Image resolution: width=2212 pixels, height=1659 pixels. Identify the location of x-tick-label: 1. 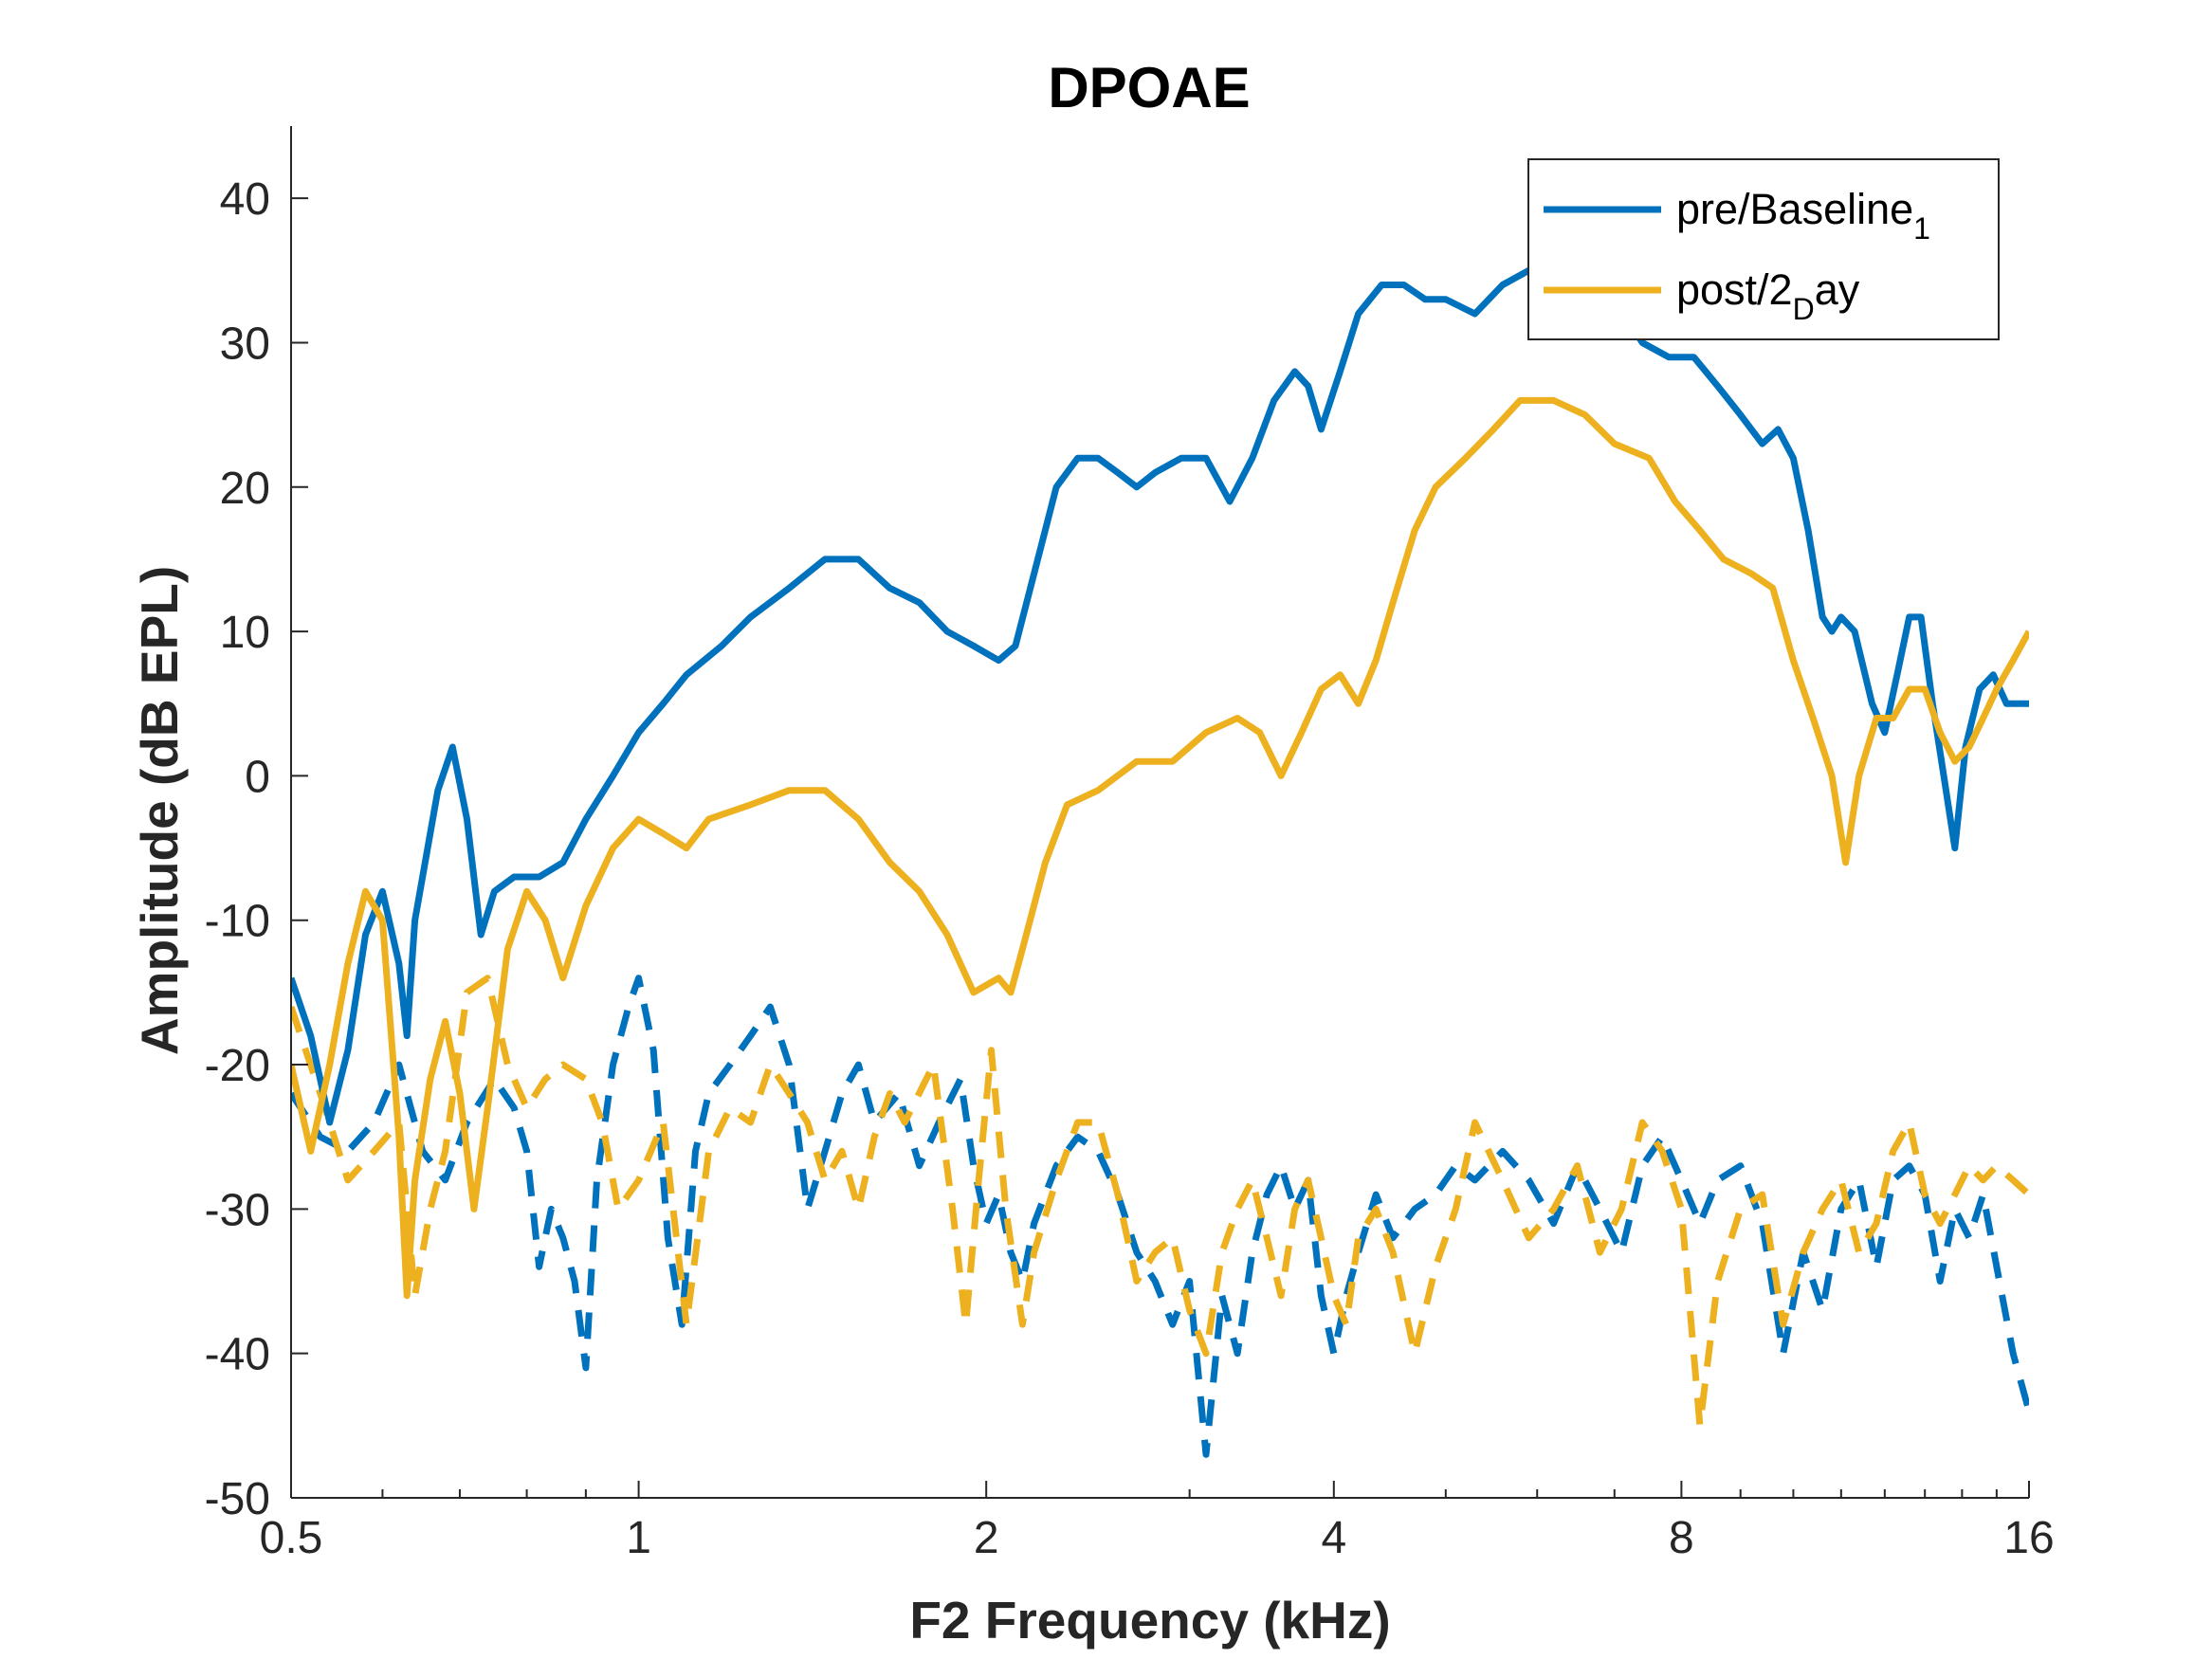
(638, 1538).